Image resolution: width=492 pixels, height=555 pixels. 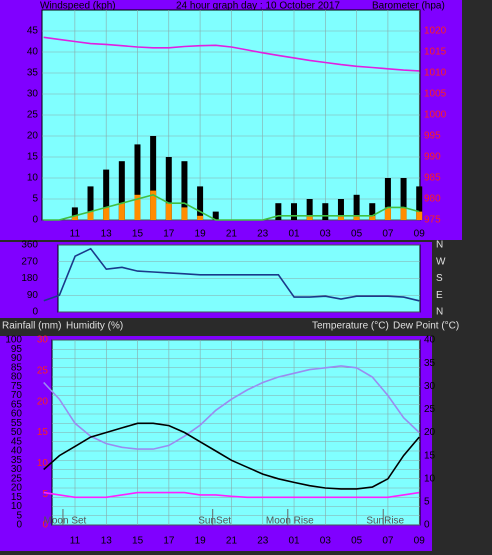 I want to click on rain-tick-label: 10, so click(x=43, y=463).